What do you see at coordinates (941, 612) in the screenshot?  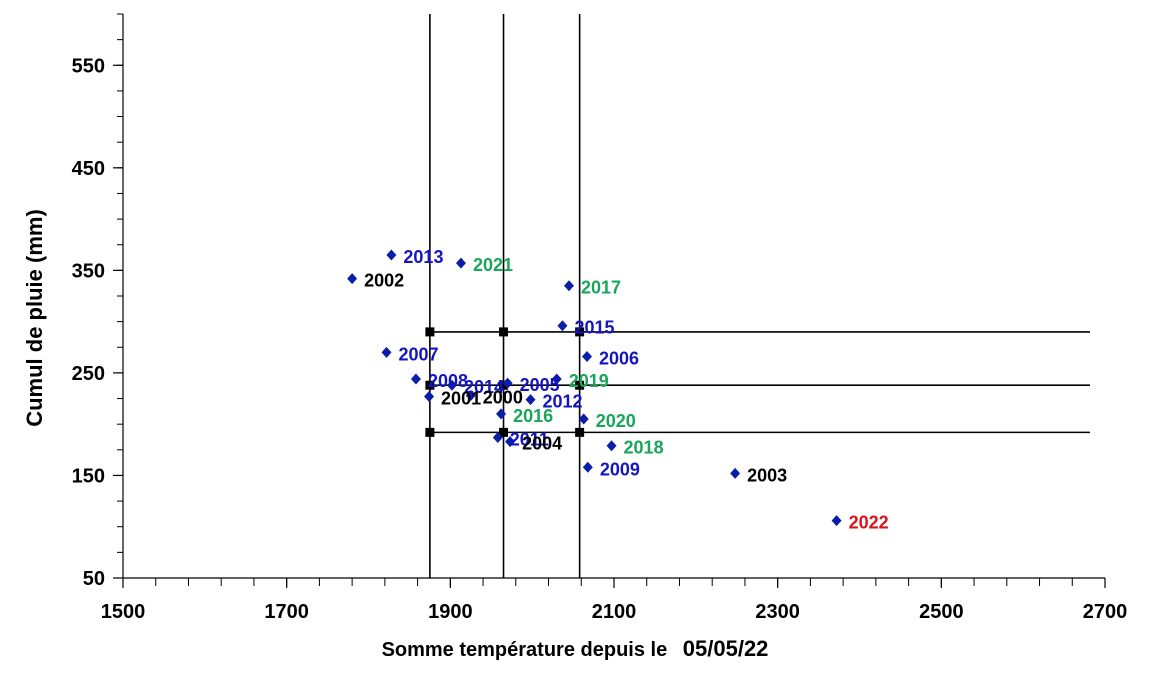 I see `x-tick-label: 2500` at bounding box center [941, 612].